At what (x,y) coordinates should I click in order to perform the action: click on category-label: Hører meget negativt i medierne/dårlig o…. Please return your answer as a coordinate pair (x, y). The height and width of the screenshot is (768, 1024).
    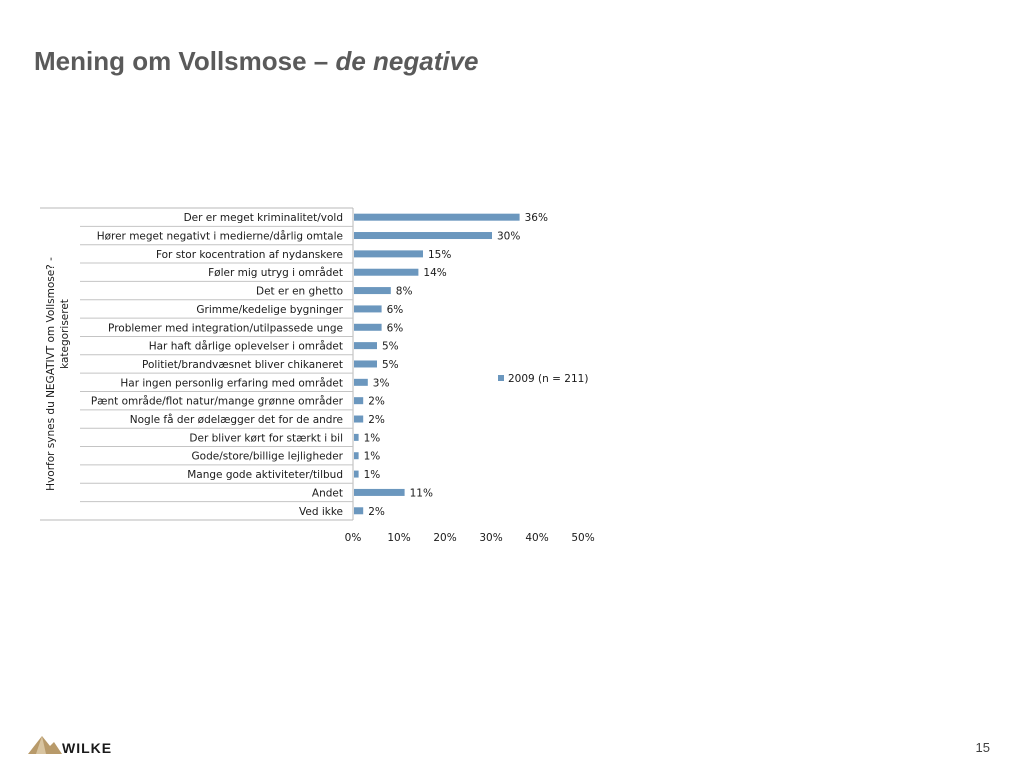
    Looking at the image, I should click on (220, 236).